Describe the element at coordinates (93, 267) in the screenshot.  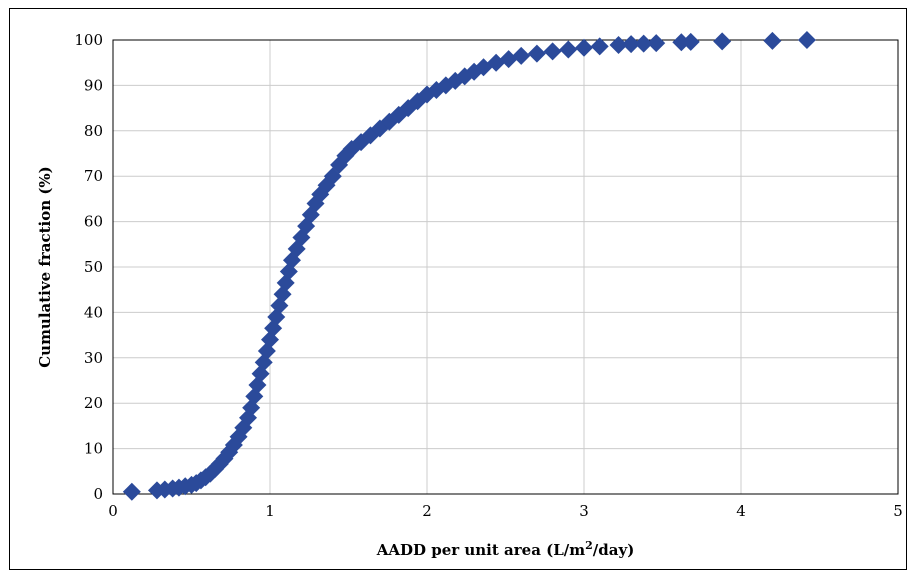
I see `y-tick-label: 50` at that location.